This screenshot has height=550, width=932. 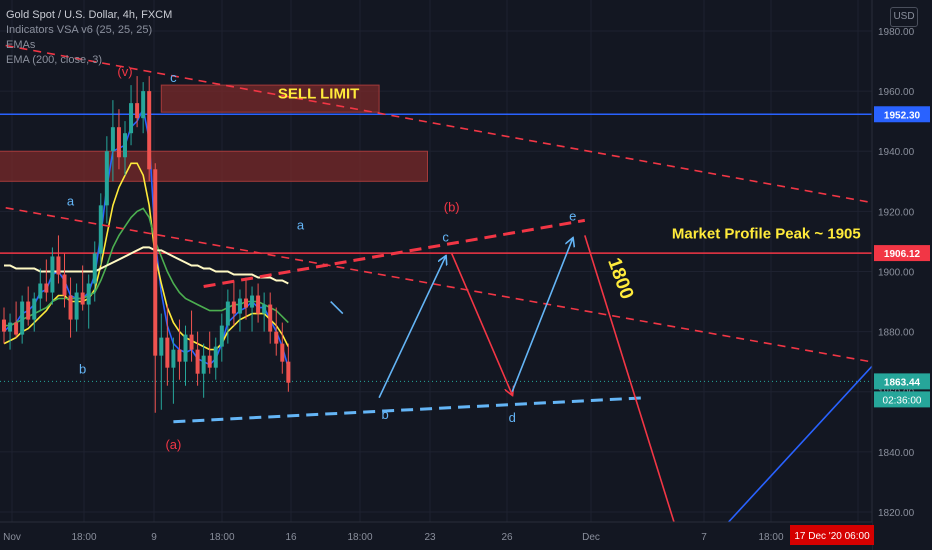 I want to click on annotation-0: SELL LIMIT, so click(x=318, y=94).